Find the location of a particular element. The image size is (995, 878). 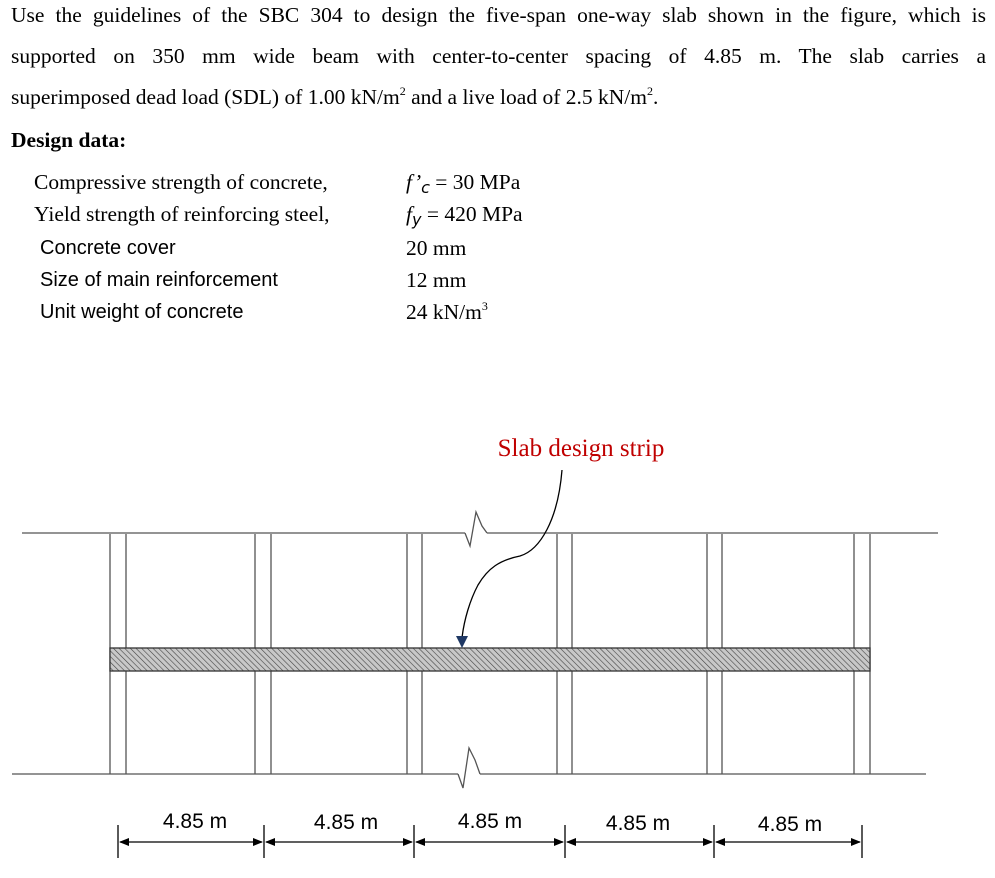

fc-symbol: f’ is located at coordinates (414, 182).